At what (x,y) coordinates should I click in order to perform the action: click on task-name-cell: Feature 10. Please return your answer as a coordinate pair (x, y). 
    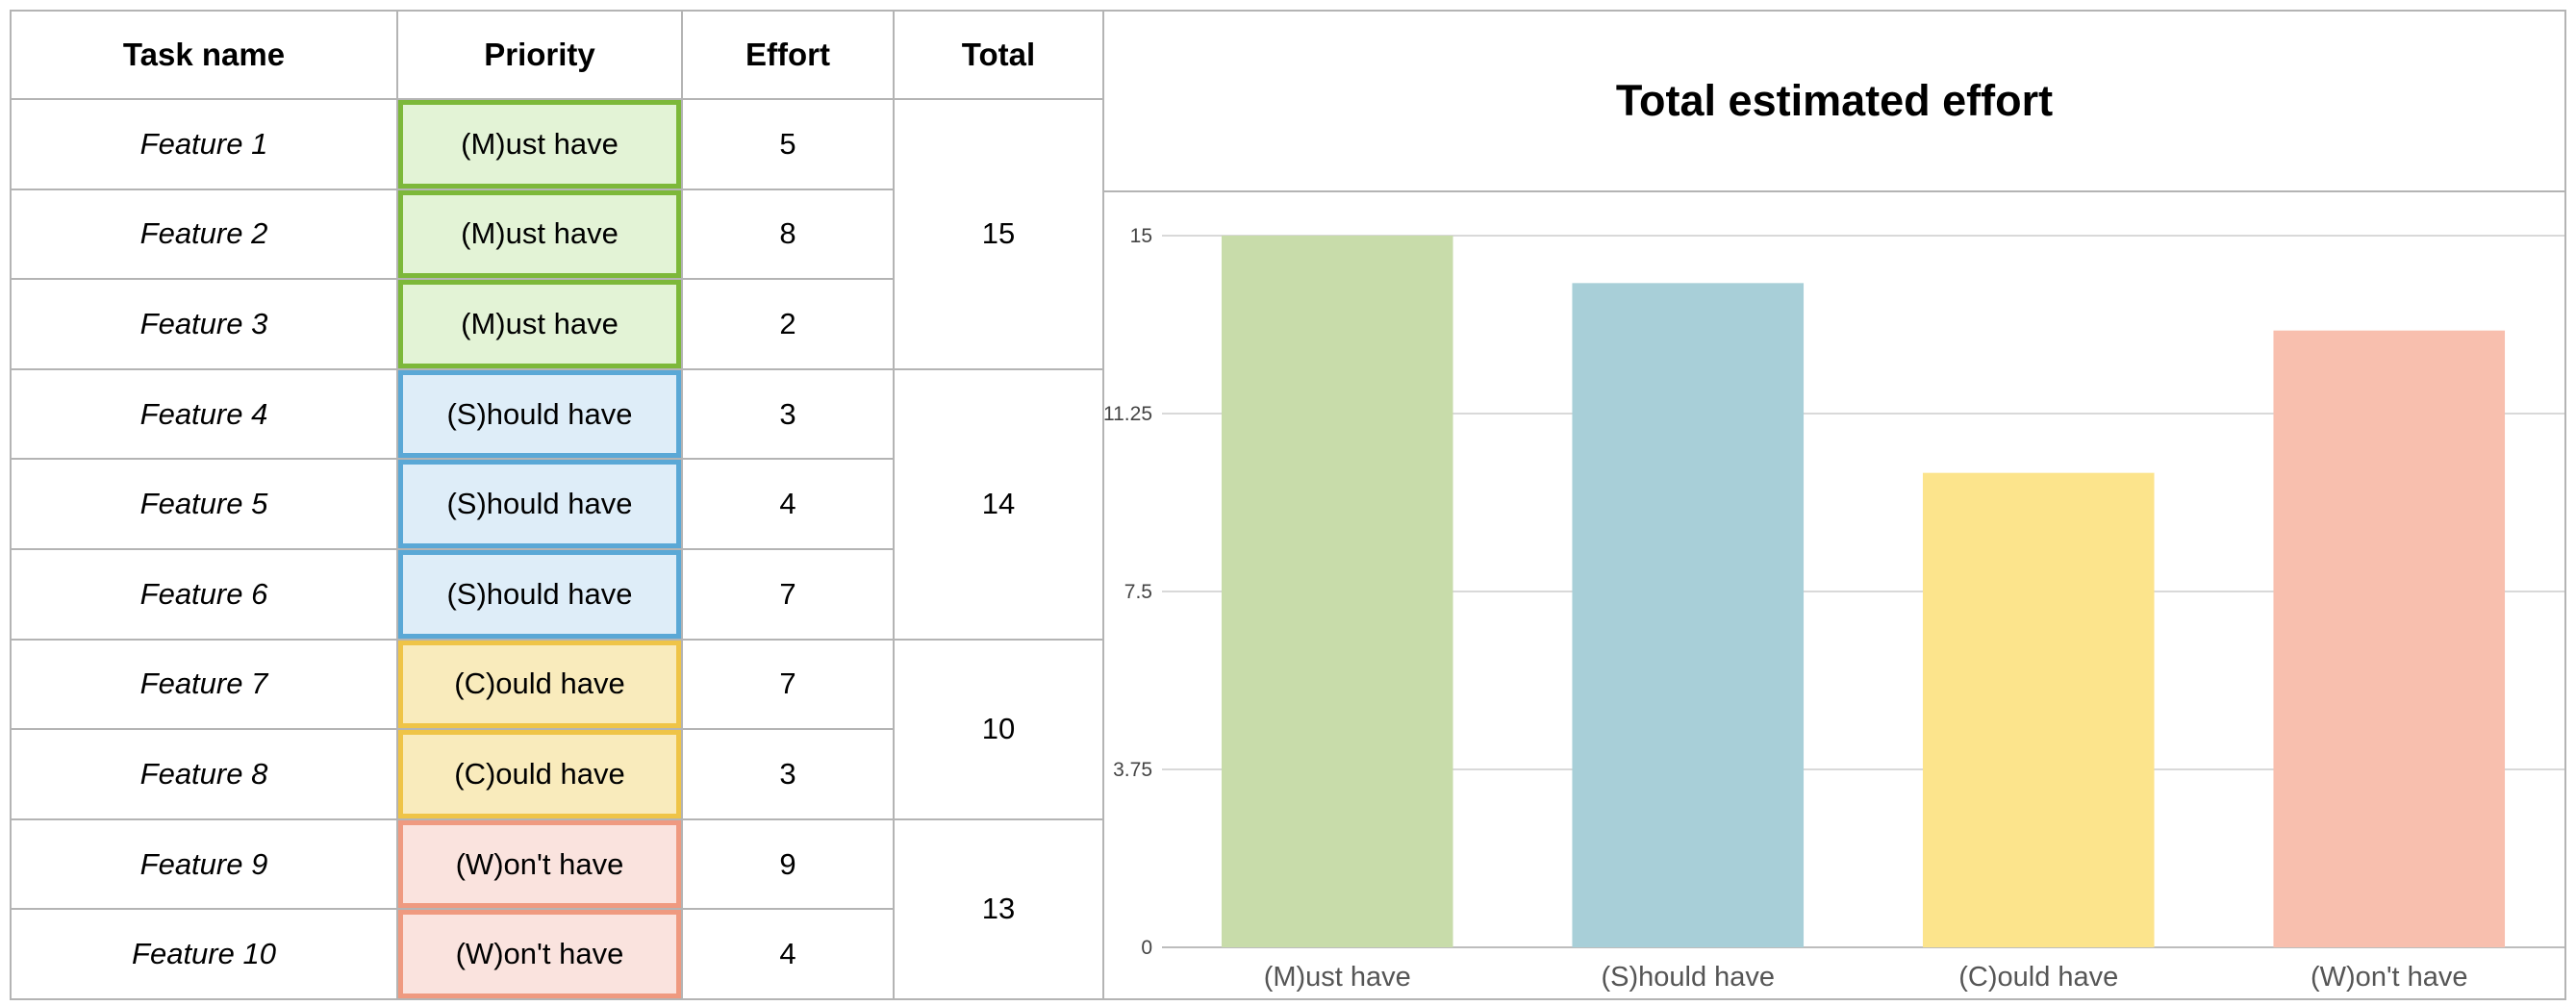
    Looking at the image, I should click on (204, 954).